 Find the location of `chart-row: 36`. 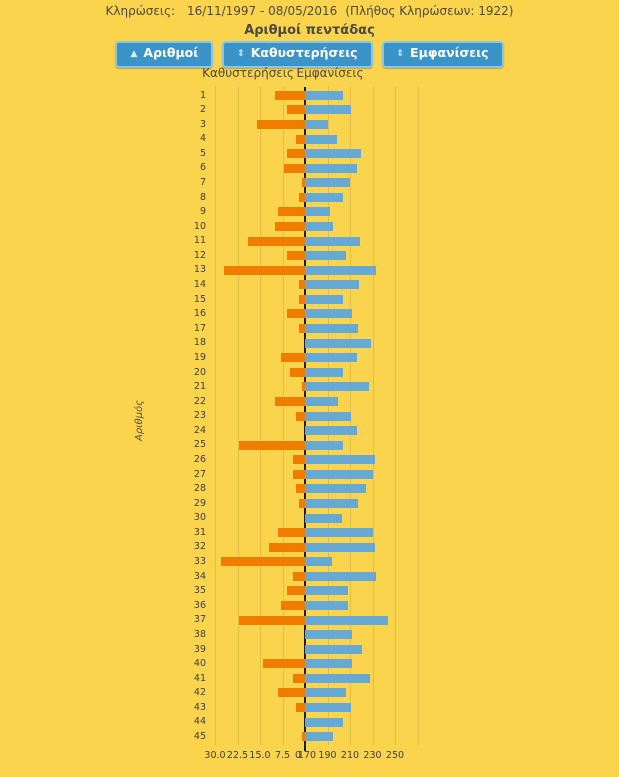

chart-row: 36 is located at coordinates (309, 605).